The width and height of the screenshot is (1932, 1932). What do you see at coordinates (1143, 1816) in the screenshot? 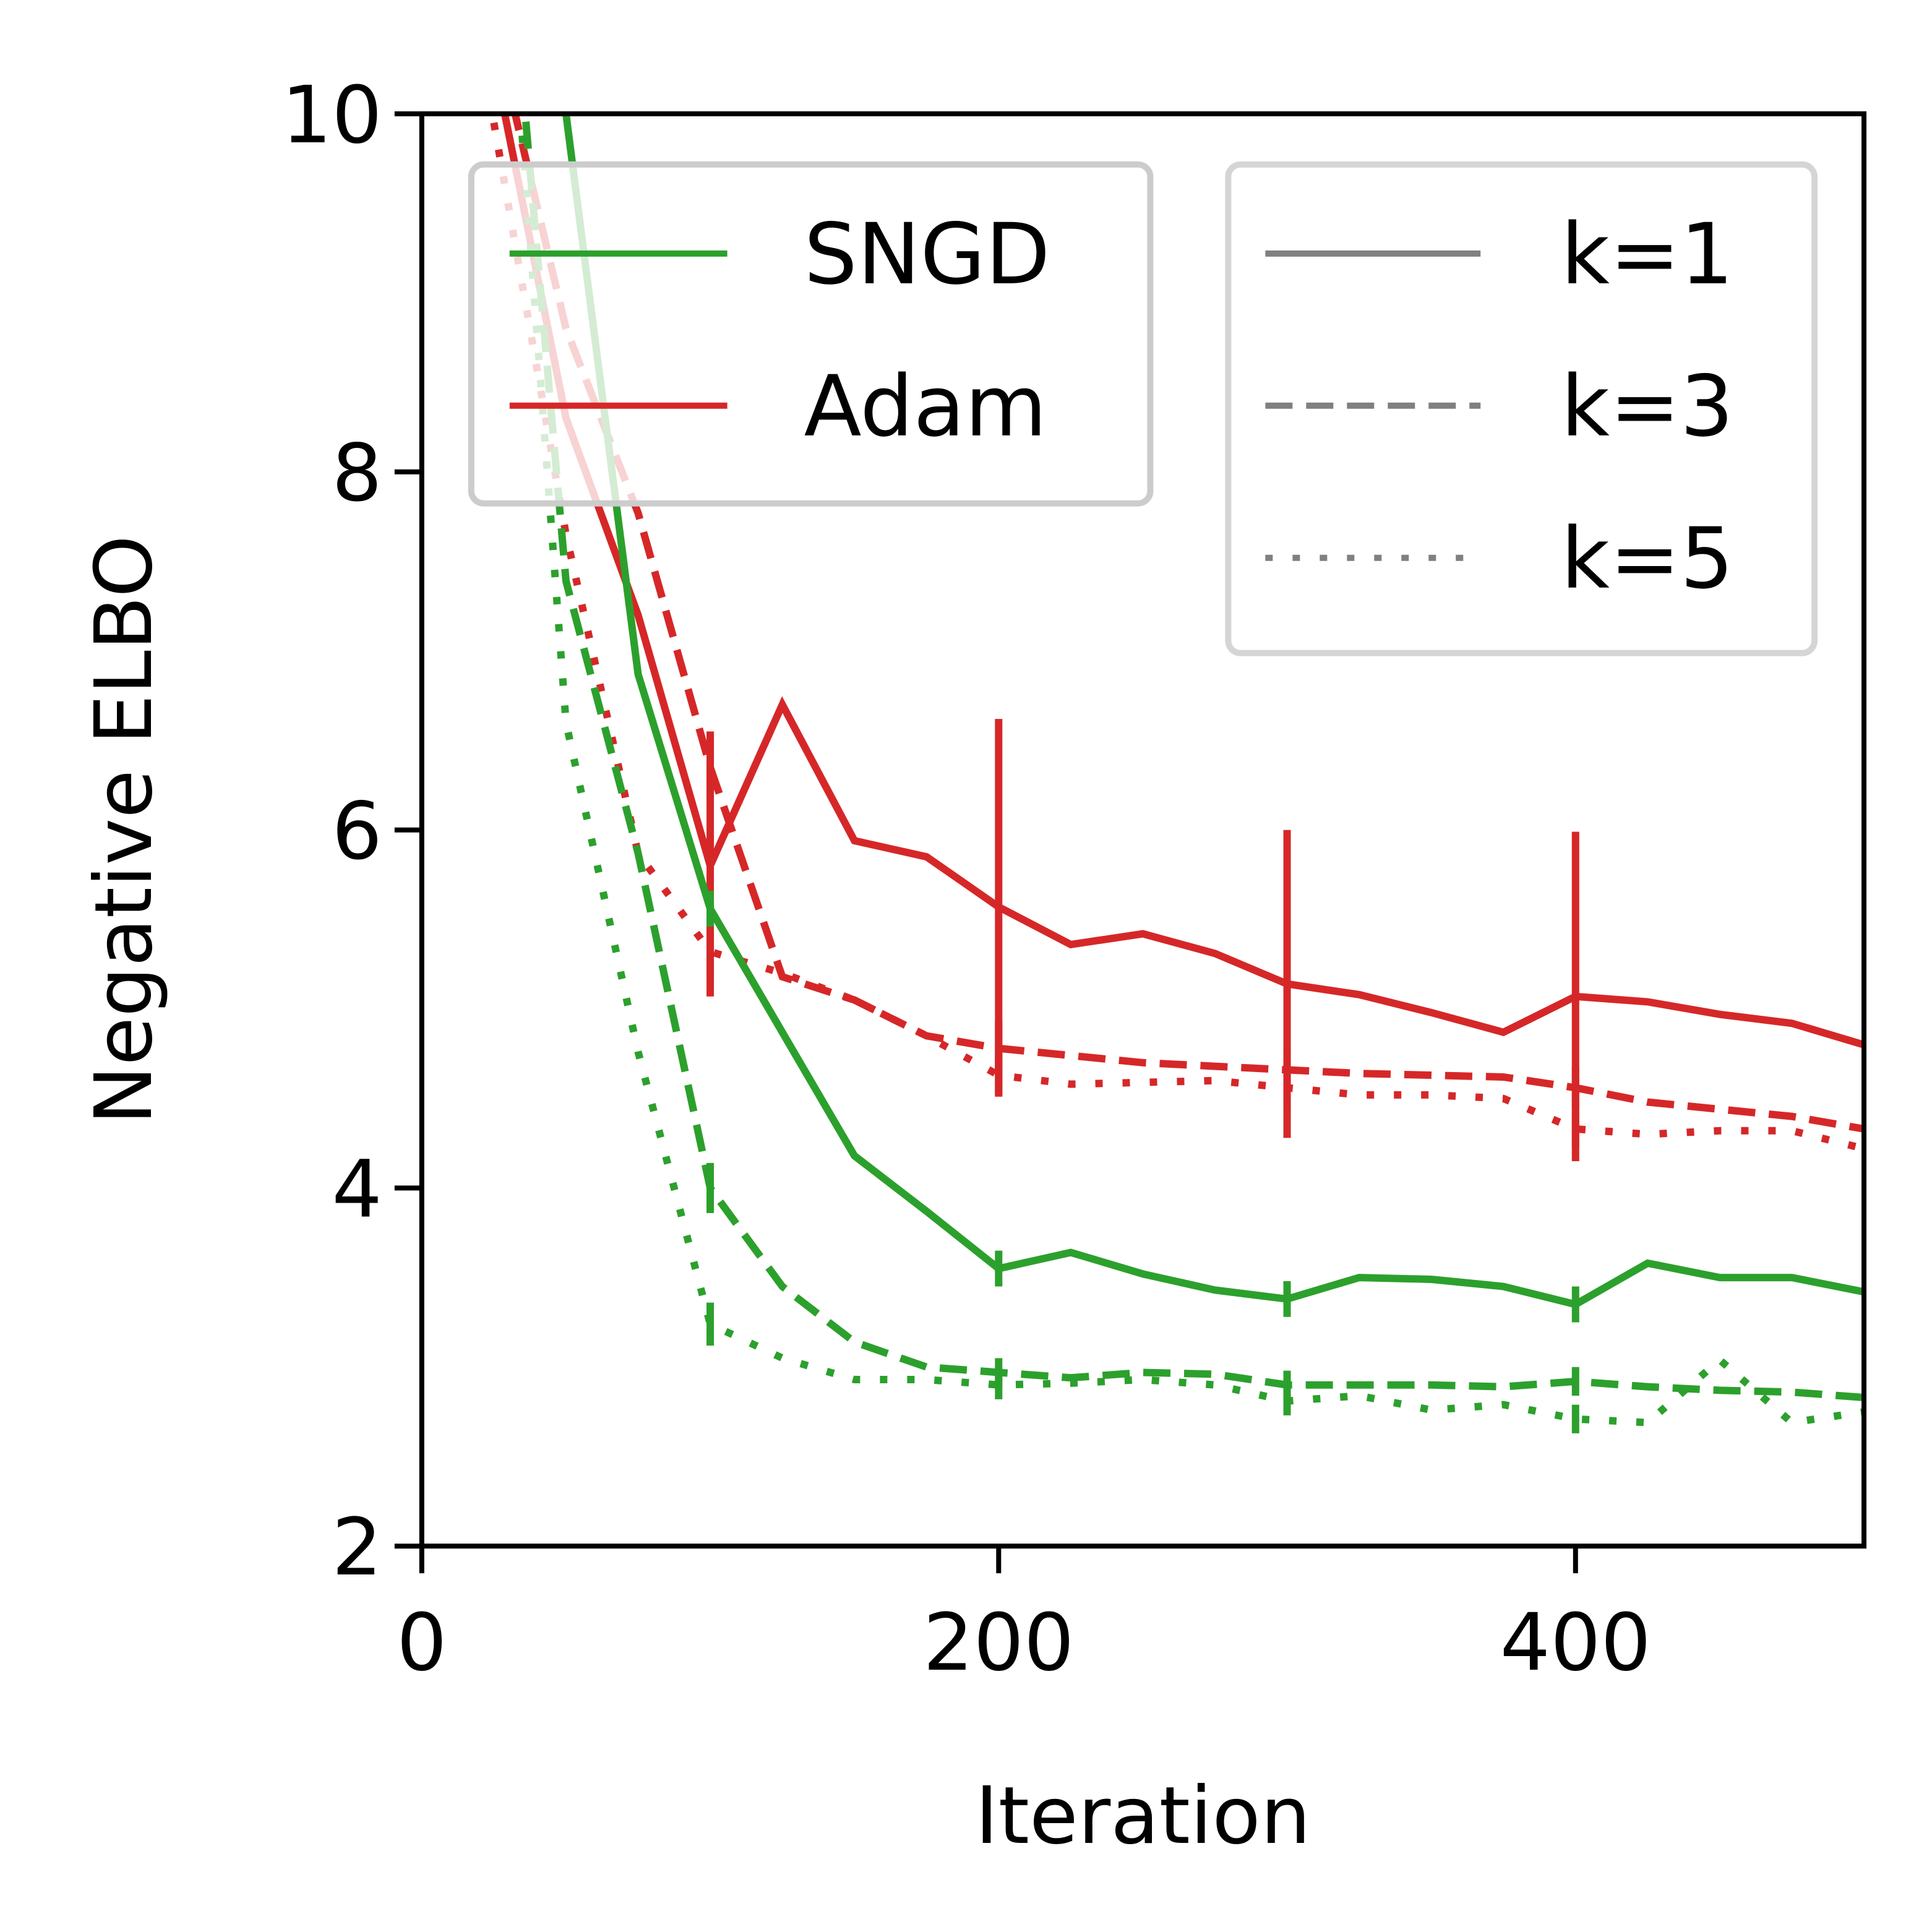
I see `x-axis-label: Iteration` at bounding box center [1143, 1816].